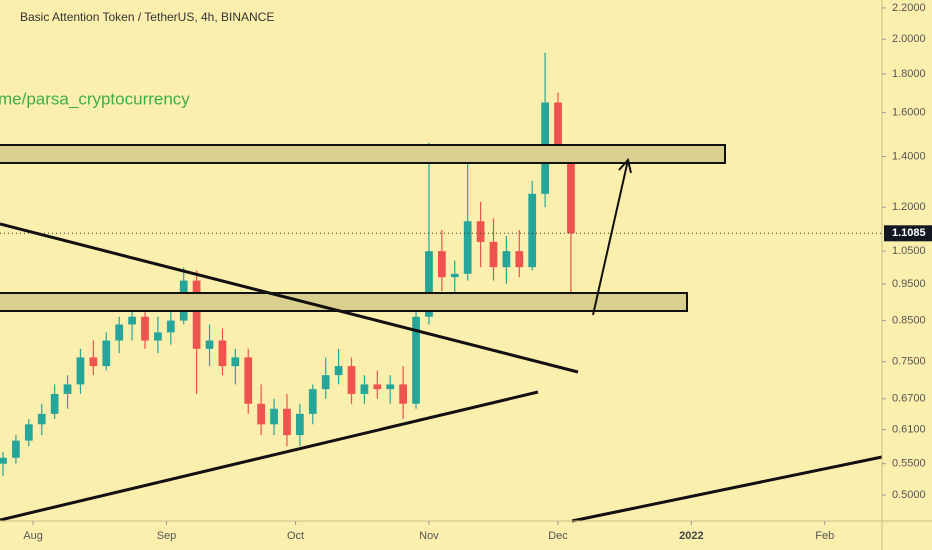  Describe the element at coordinates (625, 165) in the screenshot. I see `arrow-head` at that location.